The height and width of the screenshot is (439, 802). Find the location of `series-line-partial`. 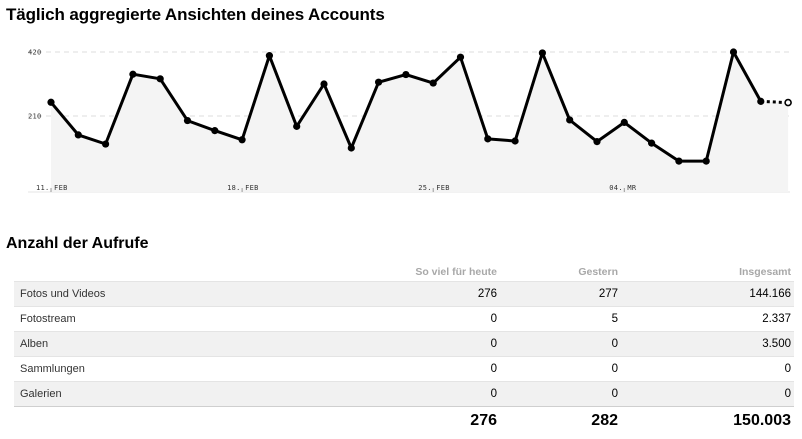

series-line-partial is located at coordinates (774, 102).